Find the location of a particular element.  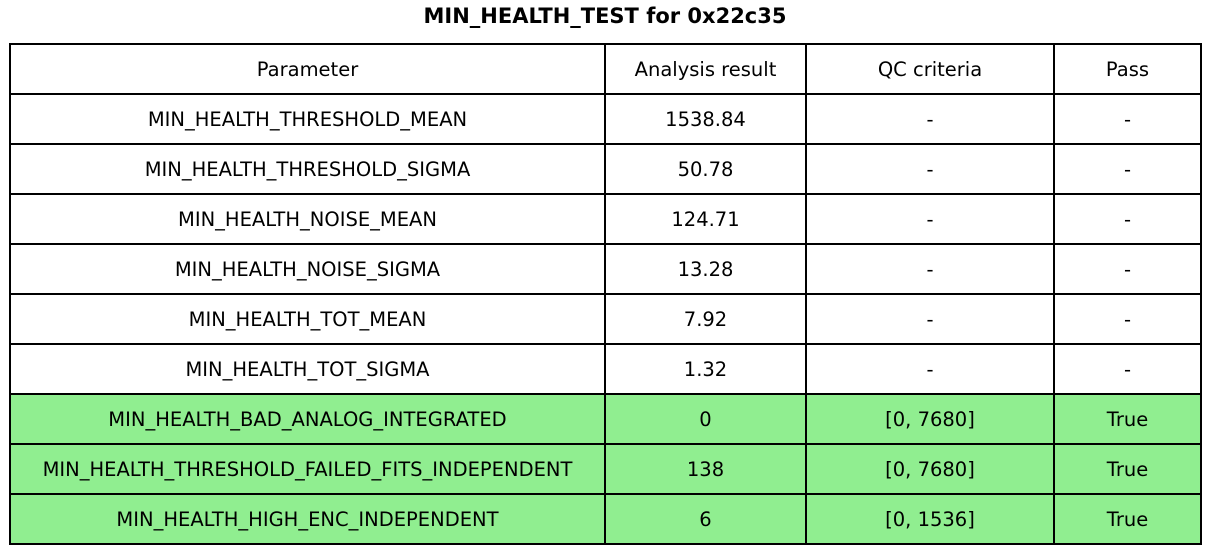

analysis-result-cell: 1.32 is located at coordinates (705, 369).